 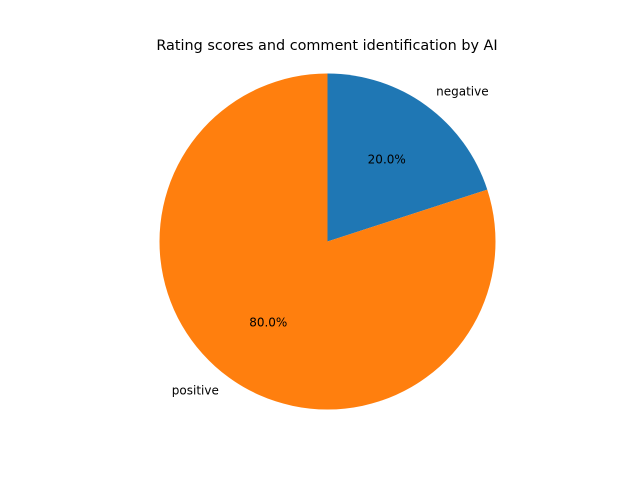 I want to click on percent-label-positive: 80.0%, so click(x=268, y=323).